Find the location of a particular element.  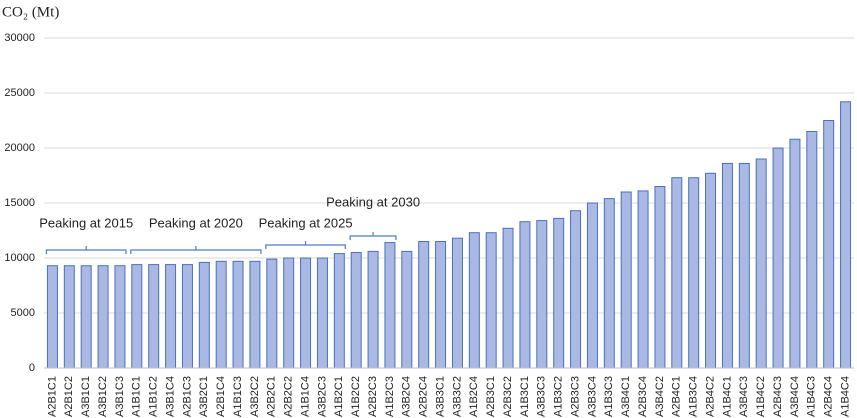

x-tick-label: A3B4C3 is located at coordinates (744, 396).